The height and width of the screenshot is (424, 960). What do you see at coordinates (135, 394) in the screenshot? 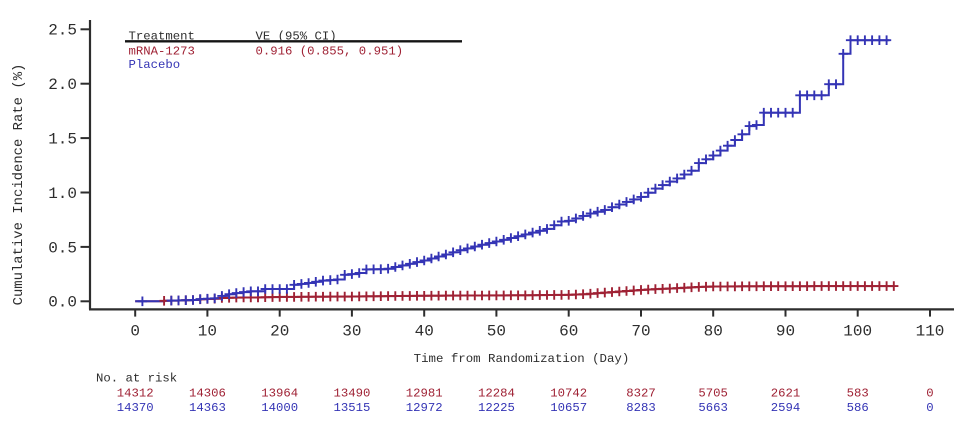
I see `svg-text: 14312` at bounding box center [135, 394].